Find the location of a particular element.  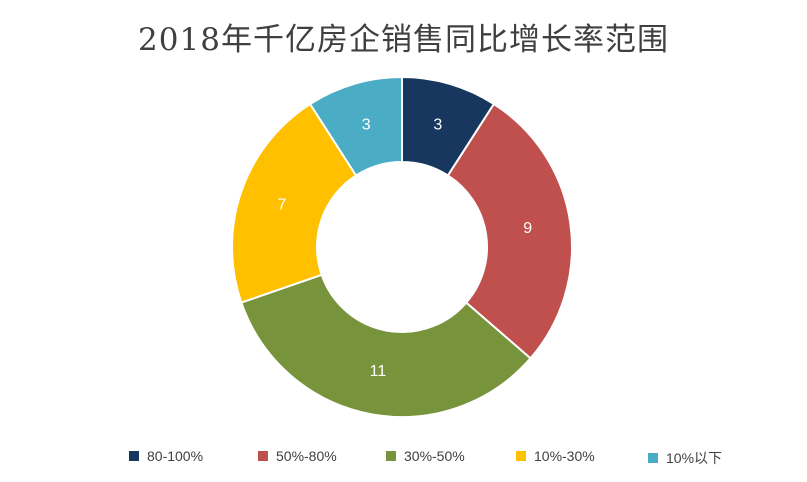

legend-label-1: 80-100% is located at coordinates (175, 456).